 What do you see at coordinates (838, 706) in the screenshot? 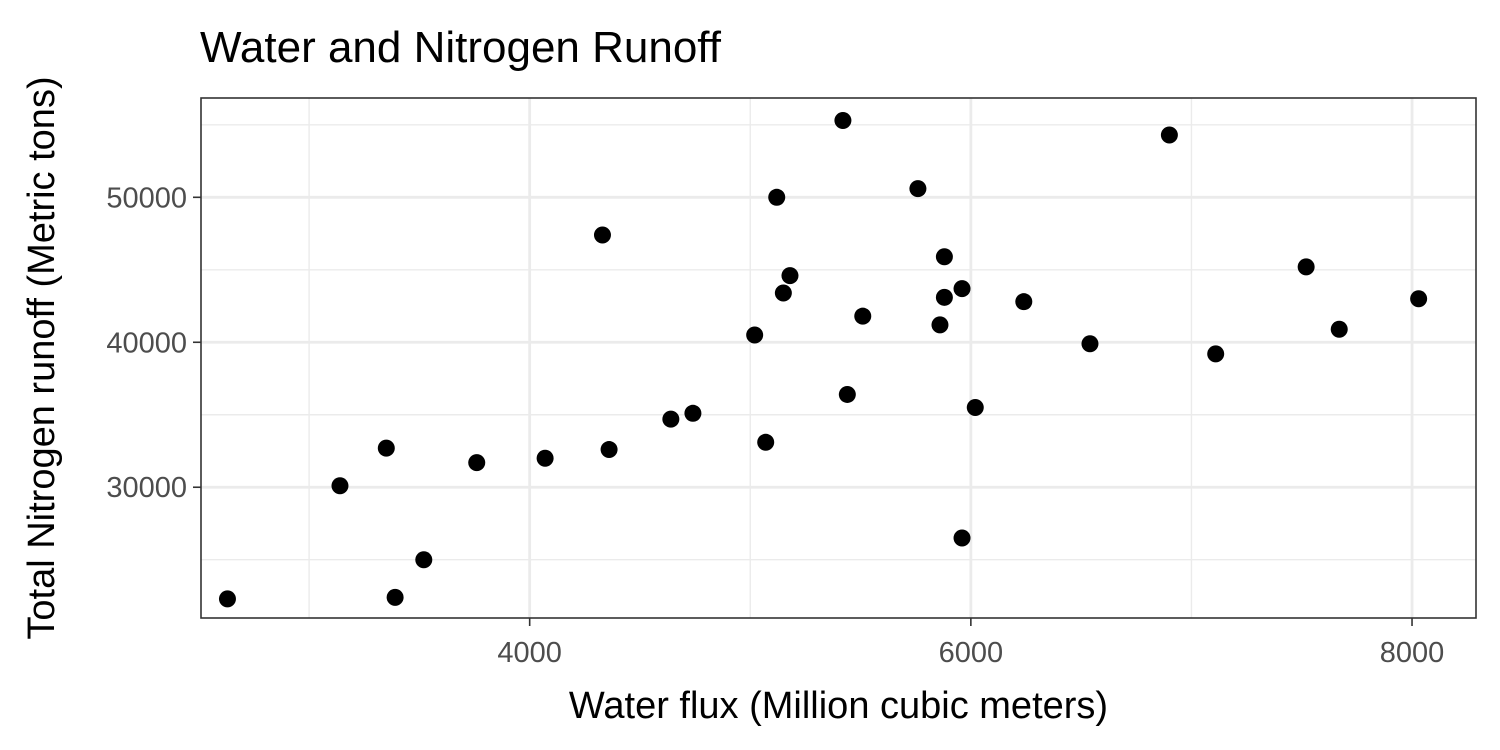
I see `x-axis-title: Water flux (Million cubic meters)` at bounding box center [838, 706].